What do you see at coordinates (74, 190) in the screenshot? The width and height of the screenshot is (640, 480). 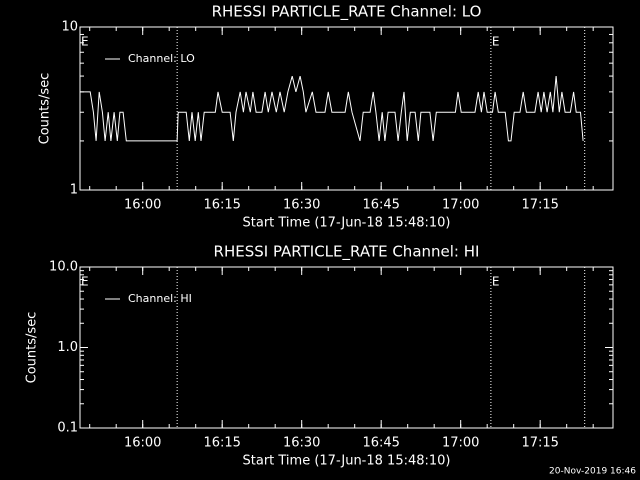 I see `y-tick-label: 1` at bounding box center [74, 190].